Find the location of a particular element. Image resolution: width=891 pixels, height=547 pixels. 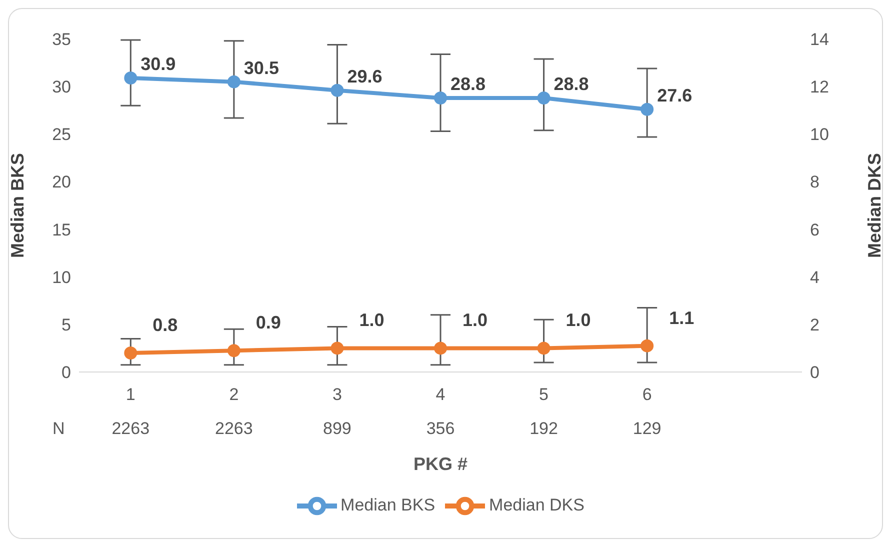

x-tick-label: 5 is located at coordinates (544, 394).